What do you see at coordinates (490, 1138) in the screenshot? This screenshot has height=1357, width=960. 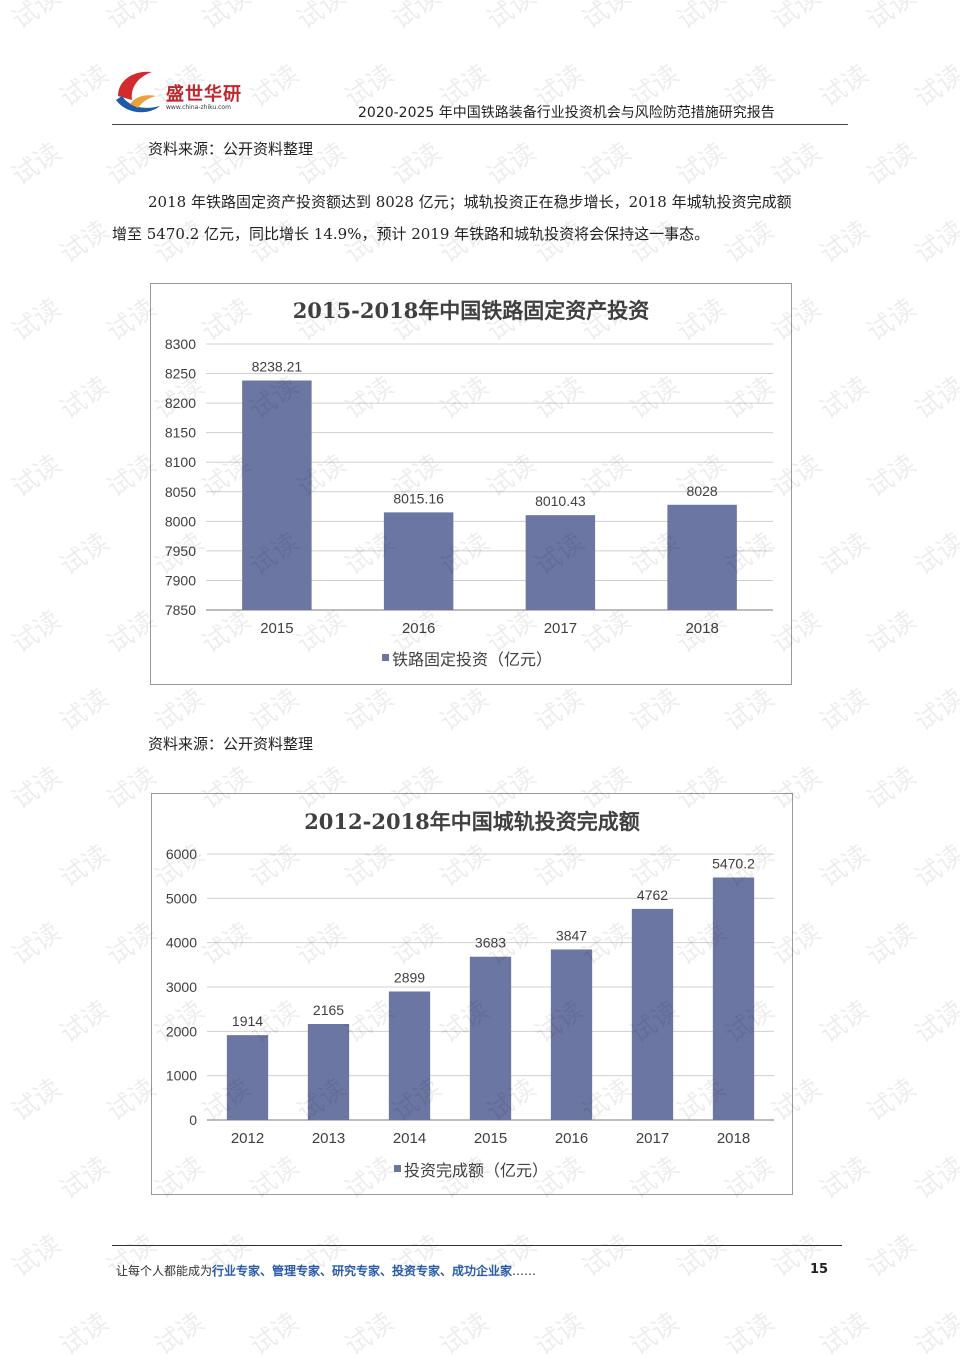 I see `x-tick-label: 2015` at bounding box center [490, 1138].